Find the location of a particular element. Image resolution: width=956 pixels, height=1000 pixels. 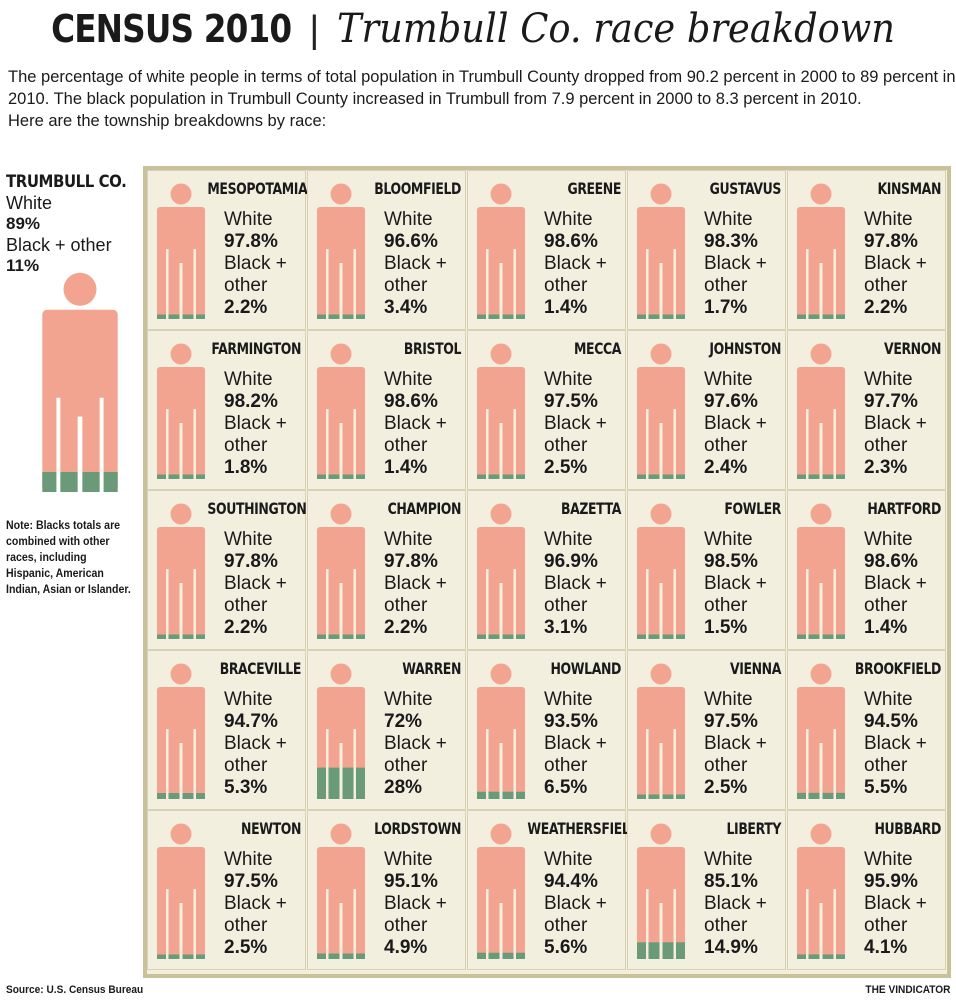

township-name: WARREN is located at coordinates (431, 668).